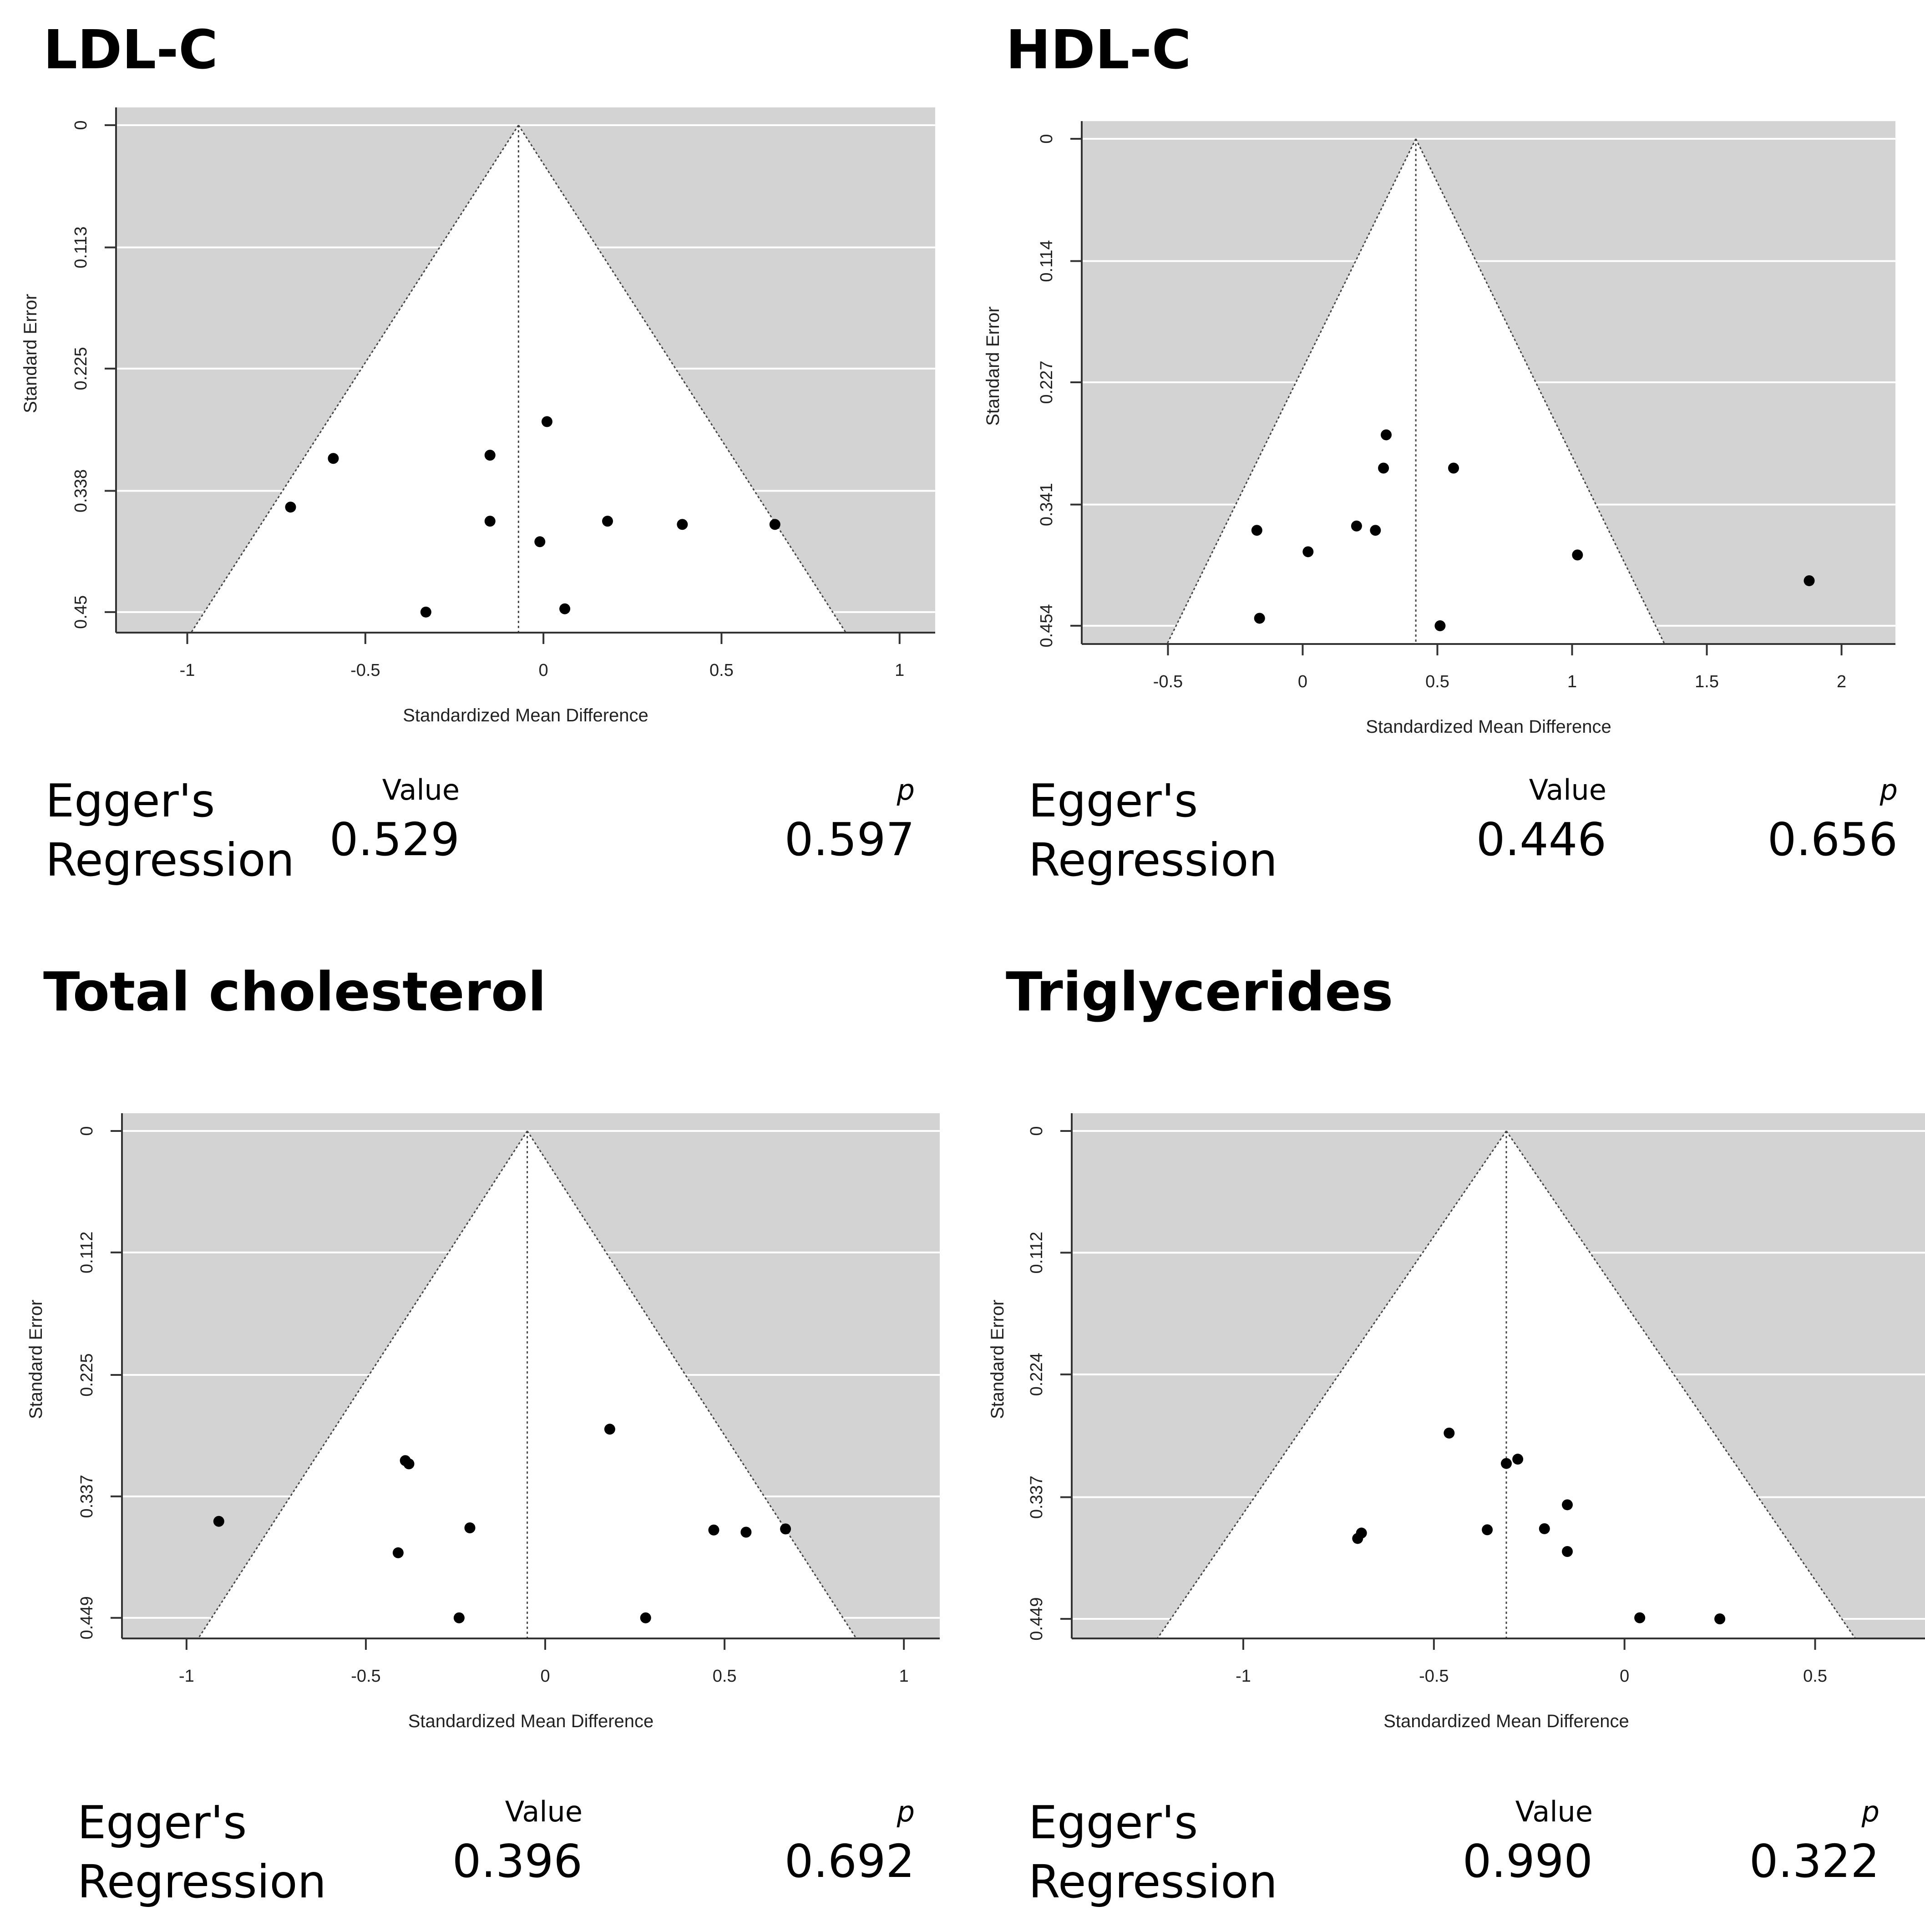 This screenshot has height=1932, width=1925. What do you see at coordinates (1098, 49) in the screenshot?
I see `panel-title: HDL-C` at bounding box center [1098, 49].